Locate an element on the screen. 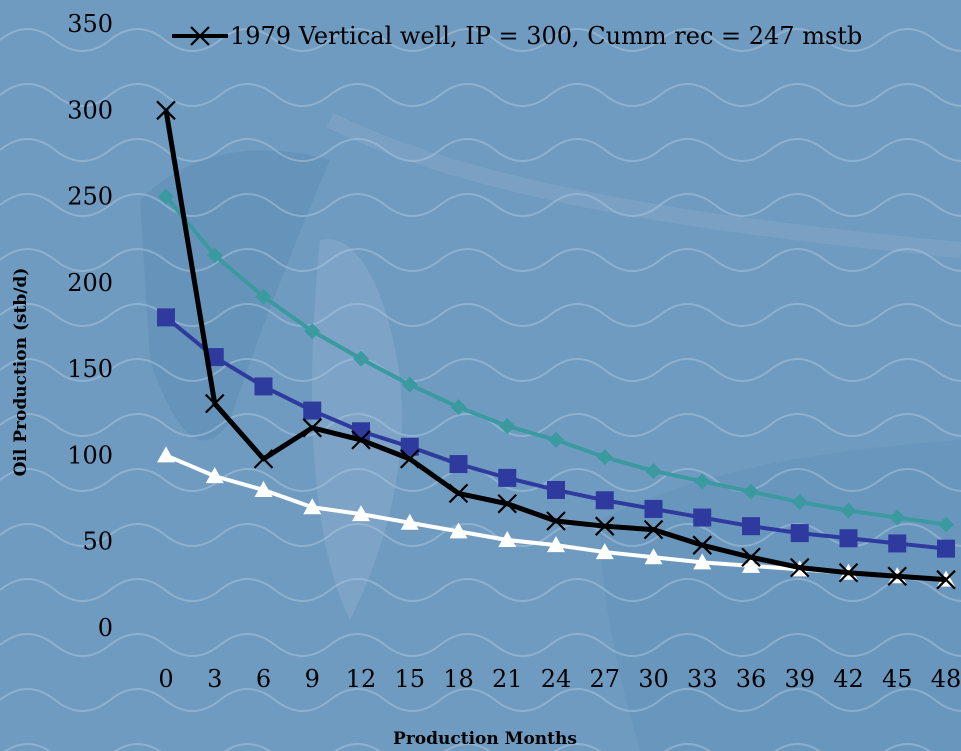  x-tick-label: 9 is located at coordinates (312, 679).